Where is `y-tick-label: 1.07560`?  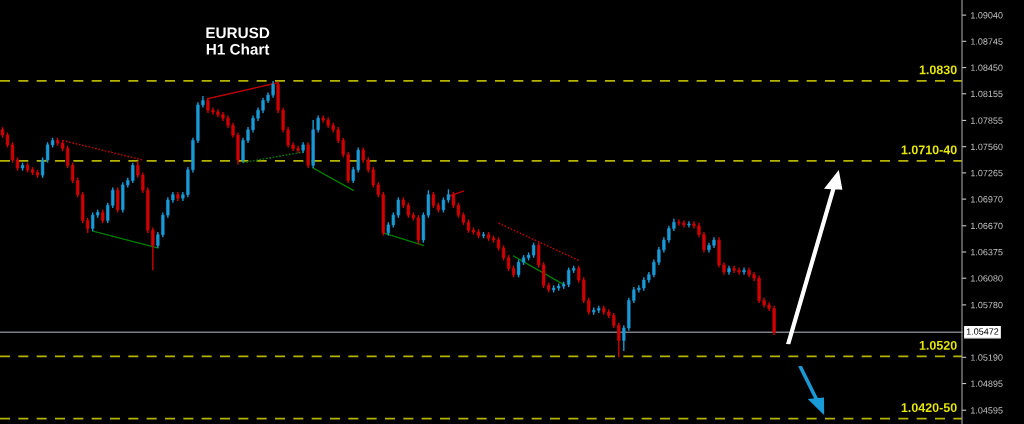
y-tick-label: 1.07560 is located at coordinates (987, 147).